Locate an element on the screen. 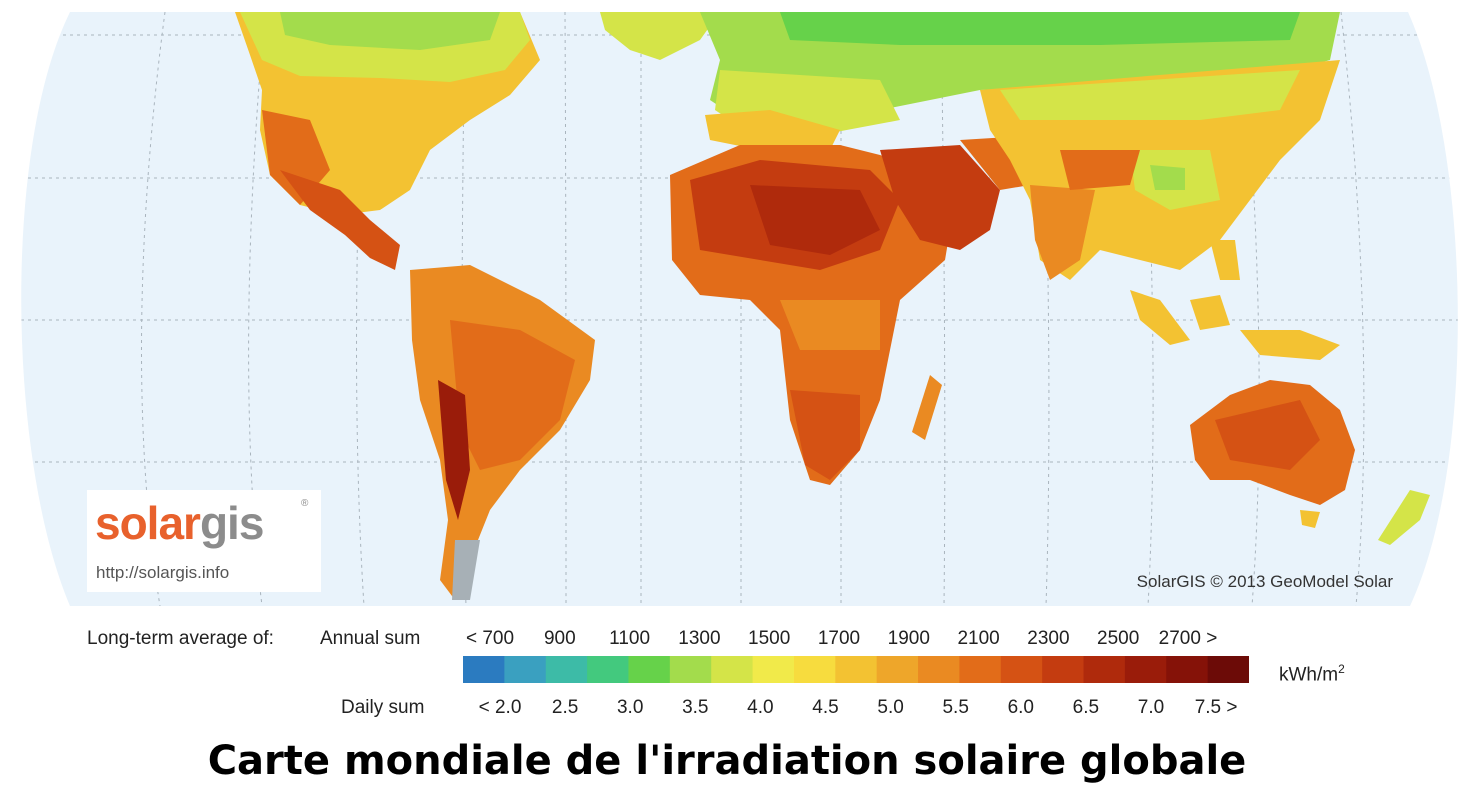 The width and height of the screenshot is (1479, 802). annual-tick-label: 900 is located at coordinates (559, 638).